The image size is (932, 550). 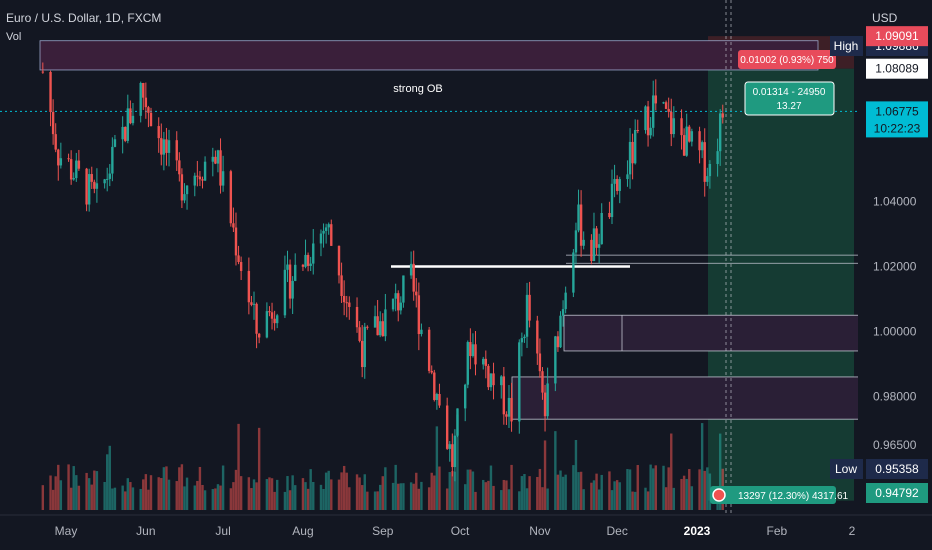 I want to click on price-label: 1.09091, so click(x=897, y=36).